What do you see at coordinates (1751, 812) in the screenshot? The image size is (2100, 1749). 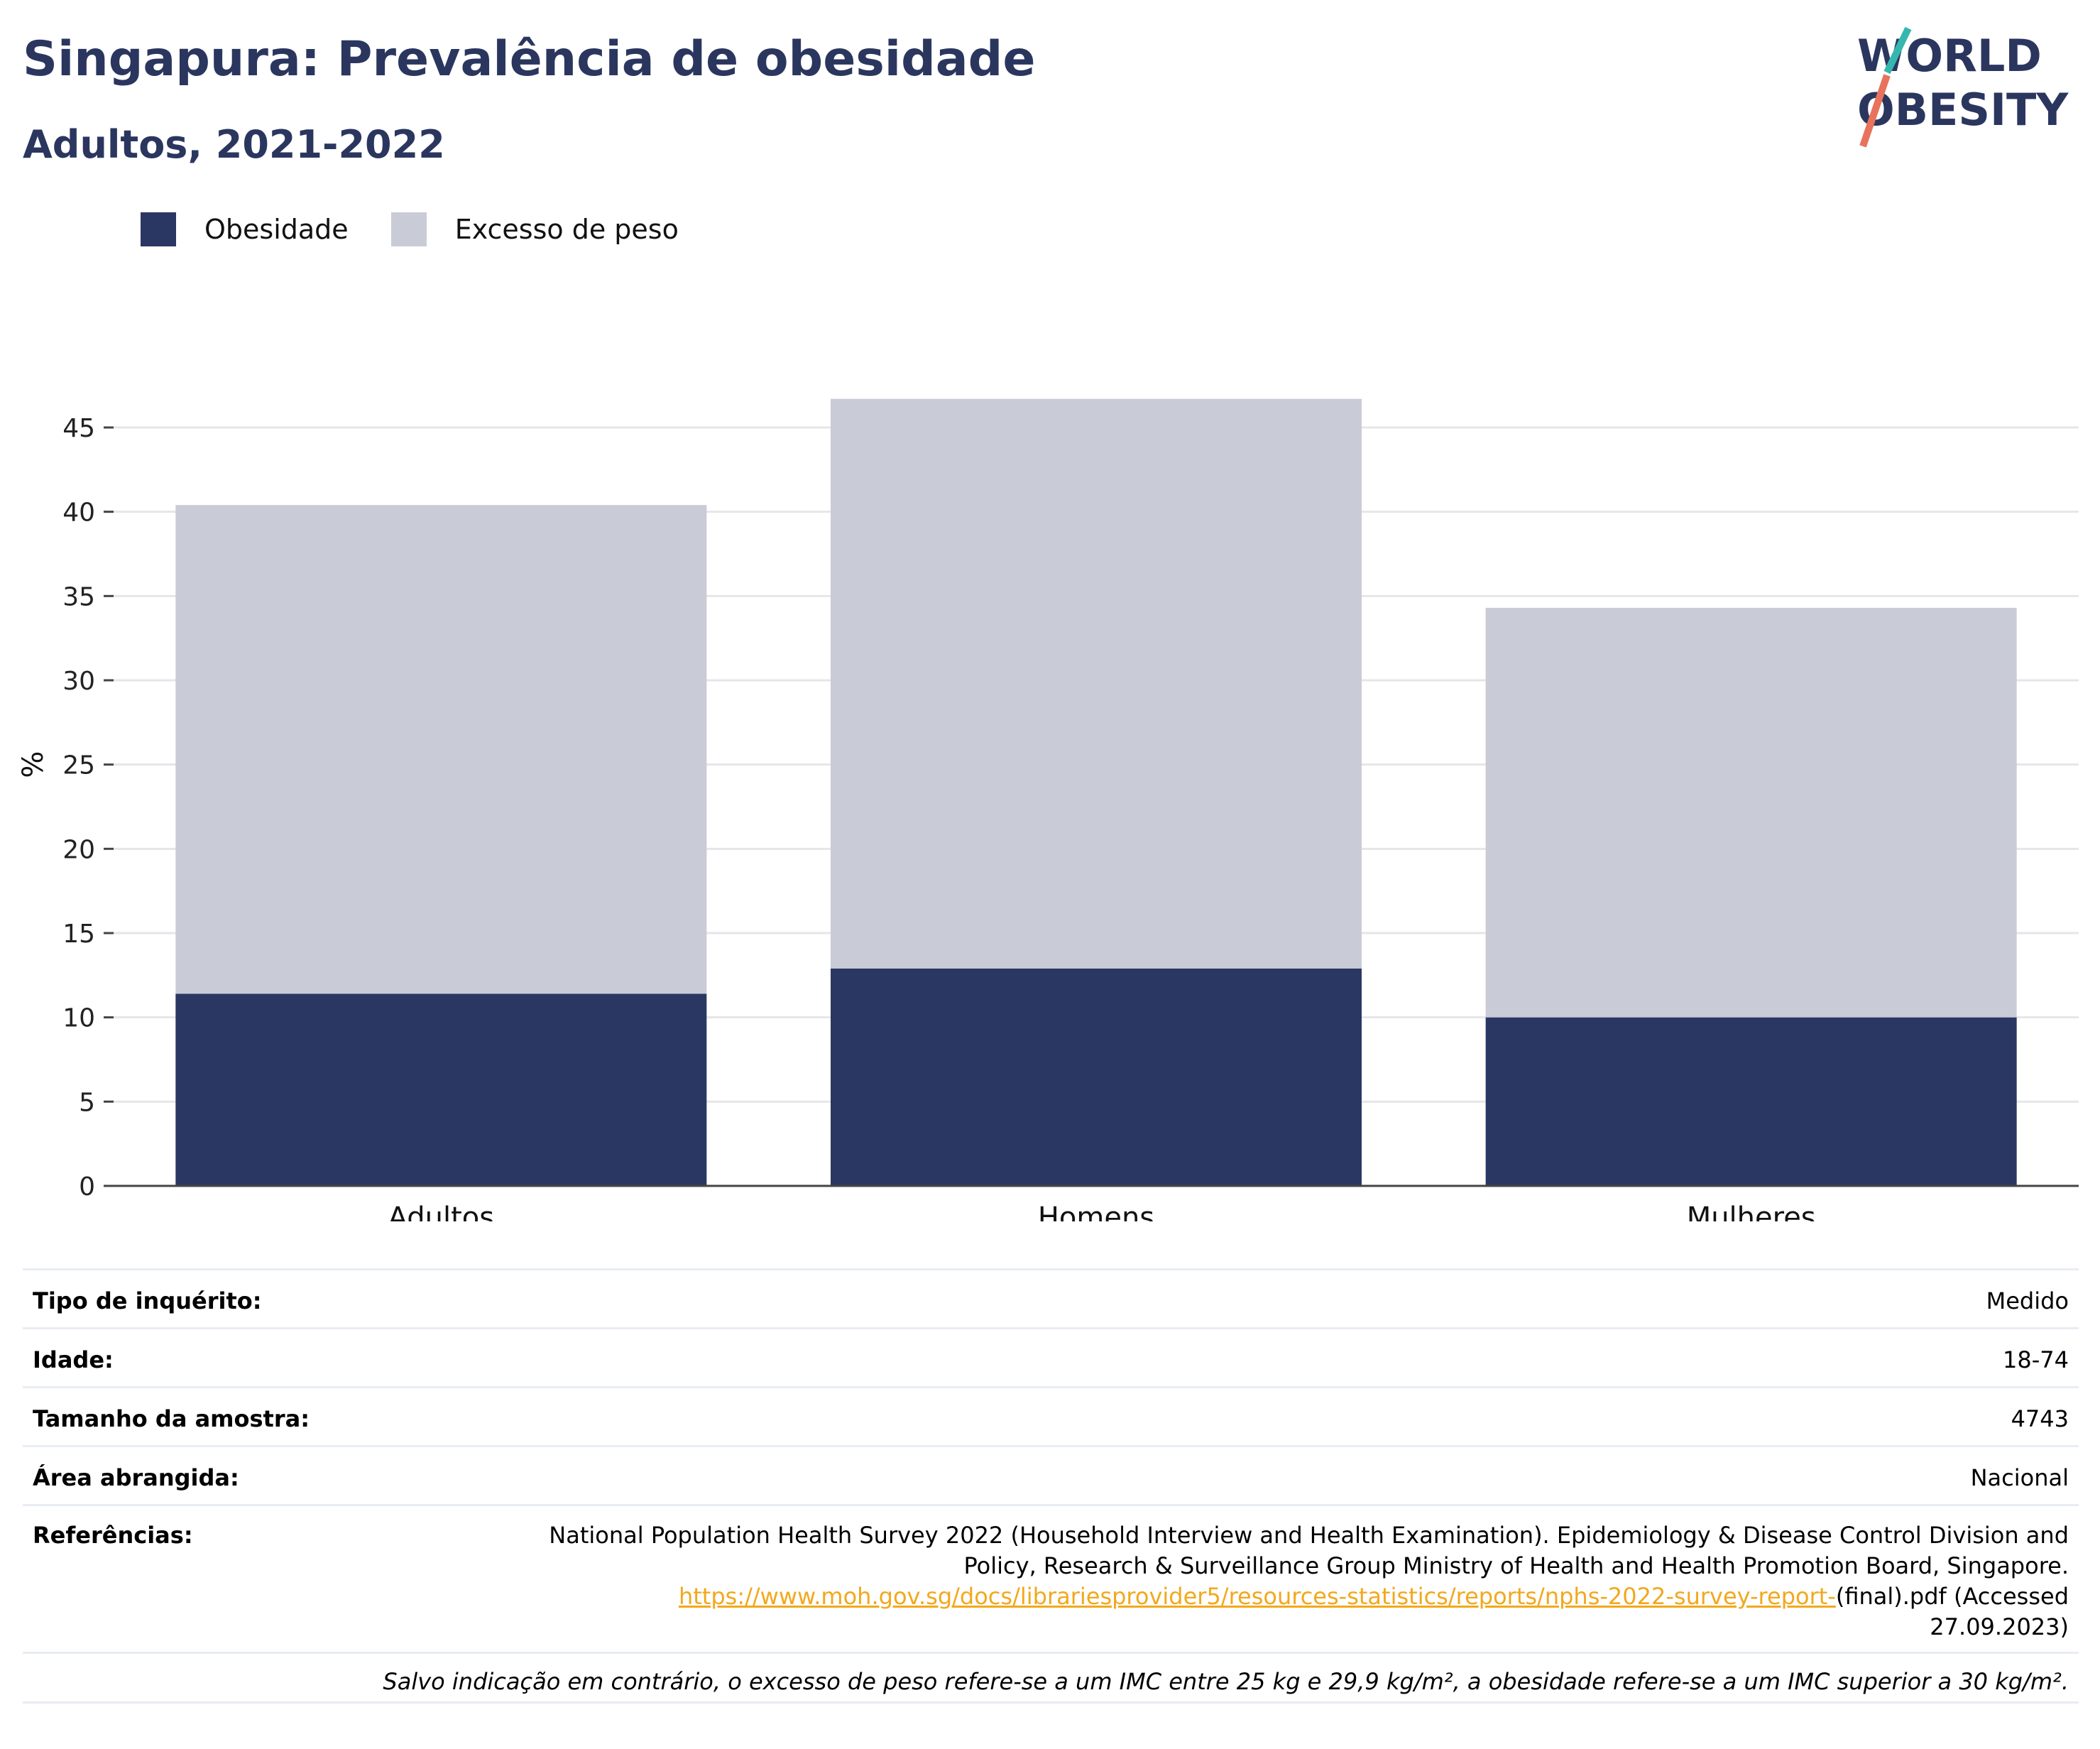 I see `bar-overweight-mulheres` at bounding box center [1751, 812].